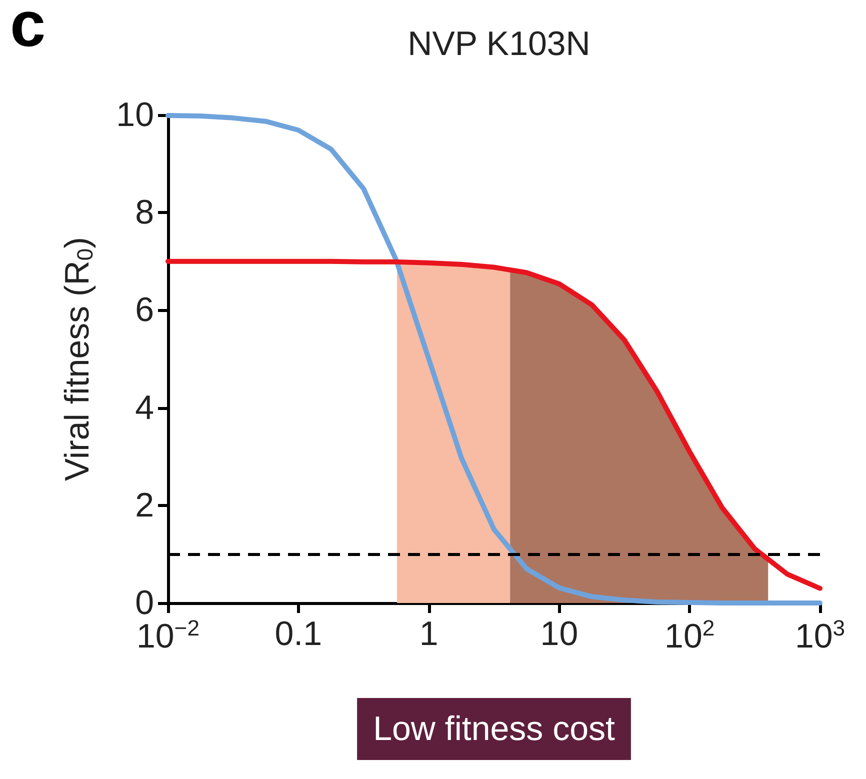 The image size is (866, 779). What do you see at coordinates (144, 213) in the screenshot?
I see `y-tick-label: 8` at bounding box center [144, 213].